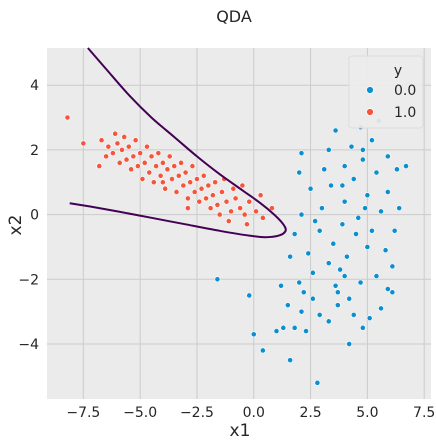  What do you see at coordinates (386, 92) in the screenshot?
I see `legend: y 0.0 1.0` at bounding box center [386, 92].